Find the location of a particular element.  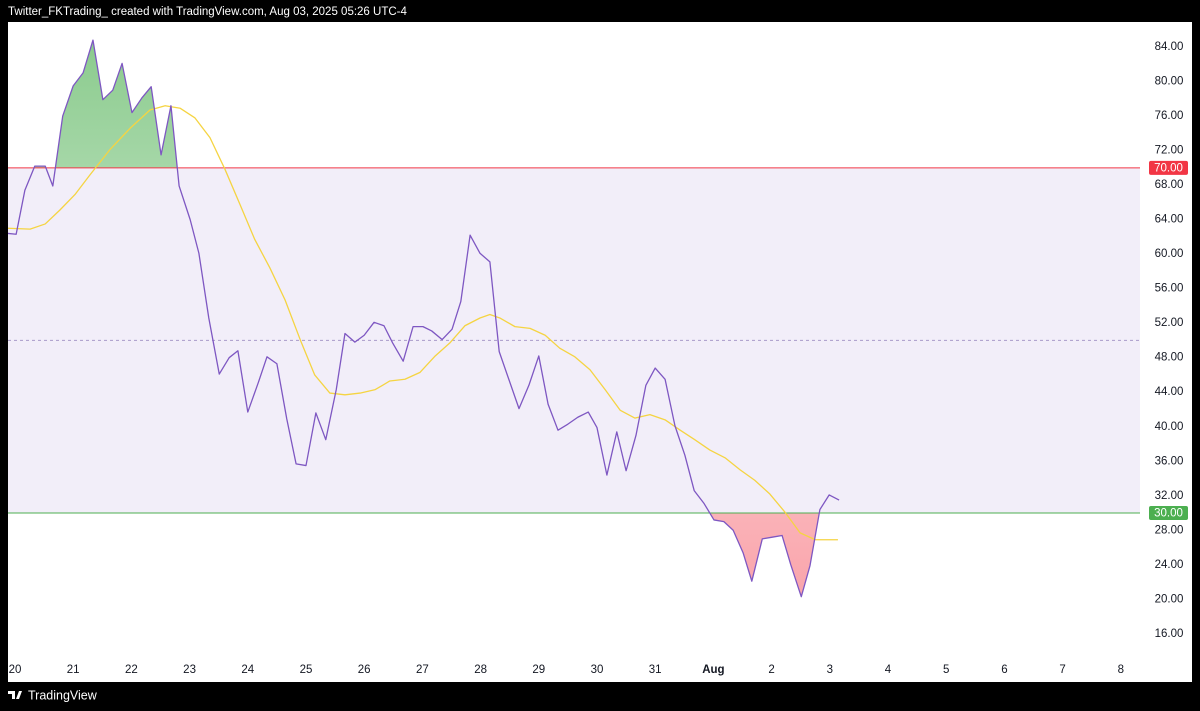

x-tick-label: 31 is located at coordinates (655, 670).